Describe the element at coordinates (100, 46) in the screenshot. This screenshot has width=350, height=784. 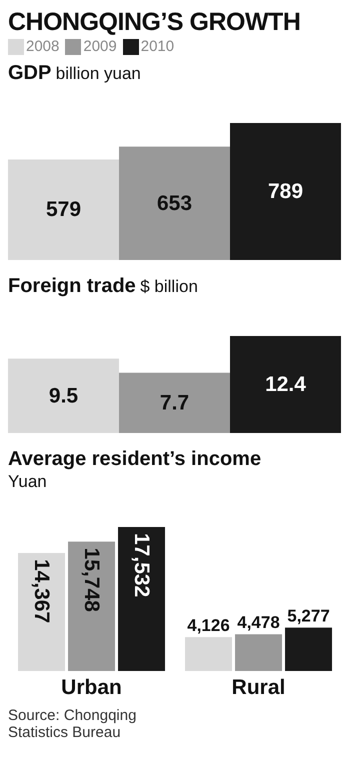
I see `legend-label: 2009` at that location.